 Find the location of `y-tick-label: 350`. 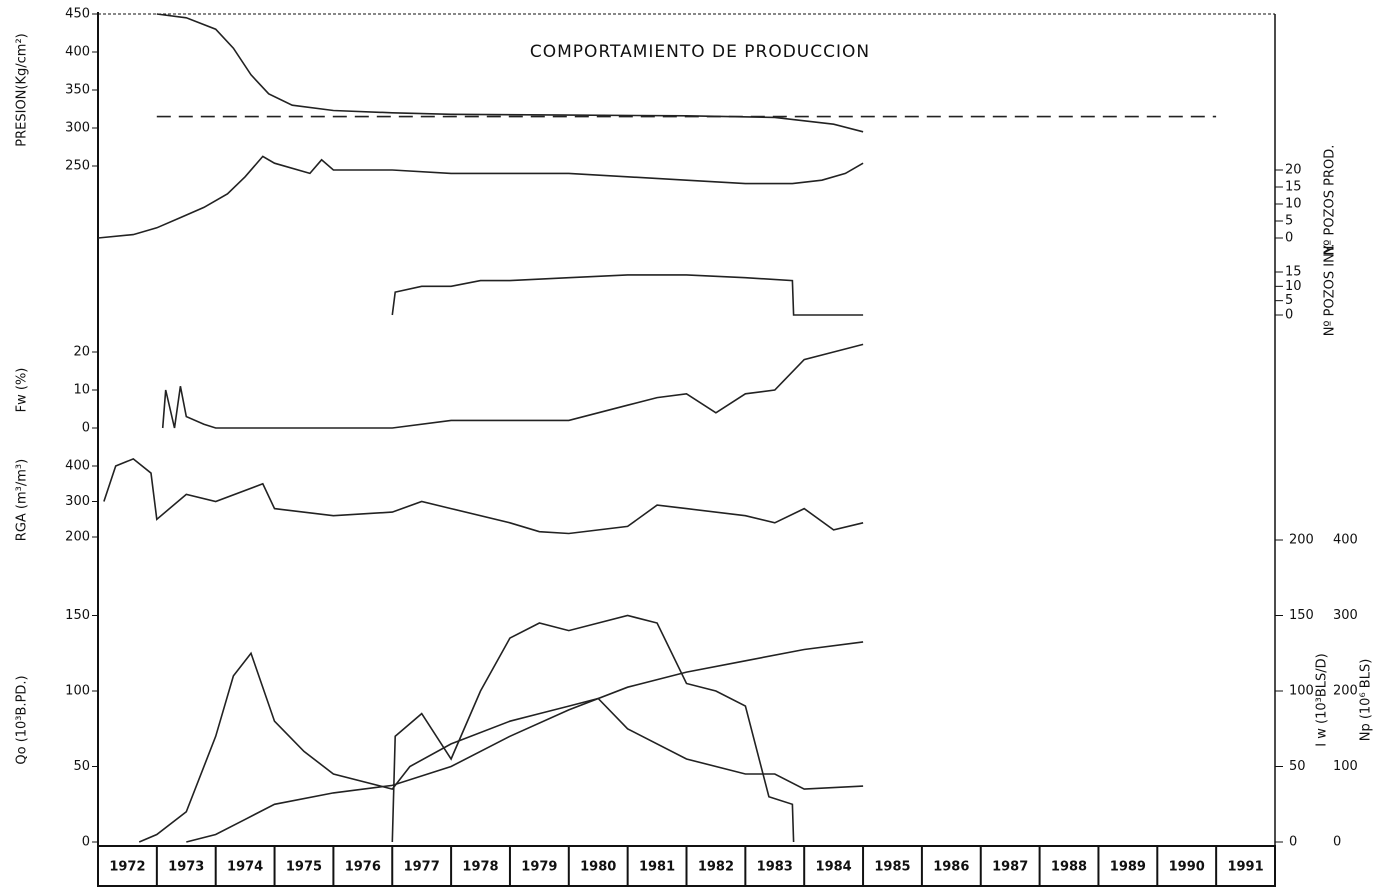

y-tick-label: 350 is located at coordinates (77, 90).